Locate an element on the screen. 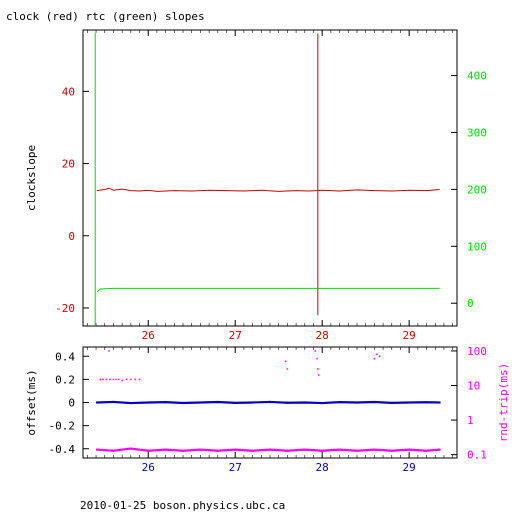 The width and height of the screenshot is (512, 512). y2-tick-label: 10 is located at coordinates (473, 386).